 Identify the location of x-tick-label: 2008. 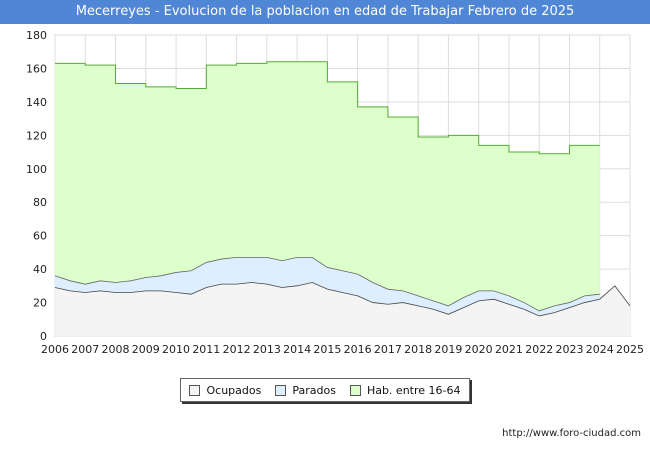
(116, 349).